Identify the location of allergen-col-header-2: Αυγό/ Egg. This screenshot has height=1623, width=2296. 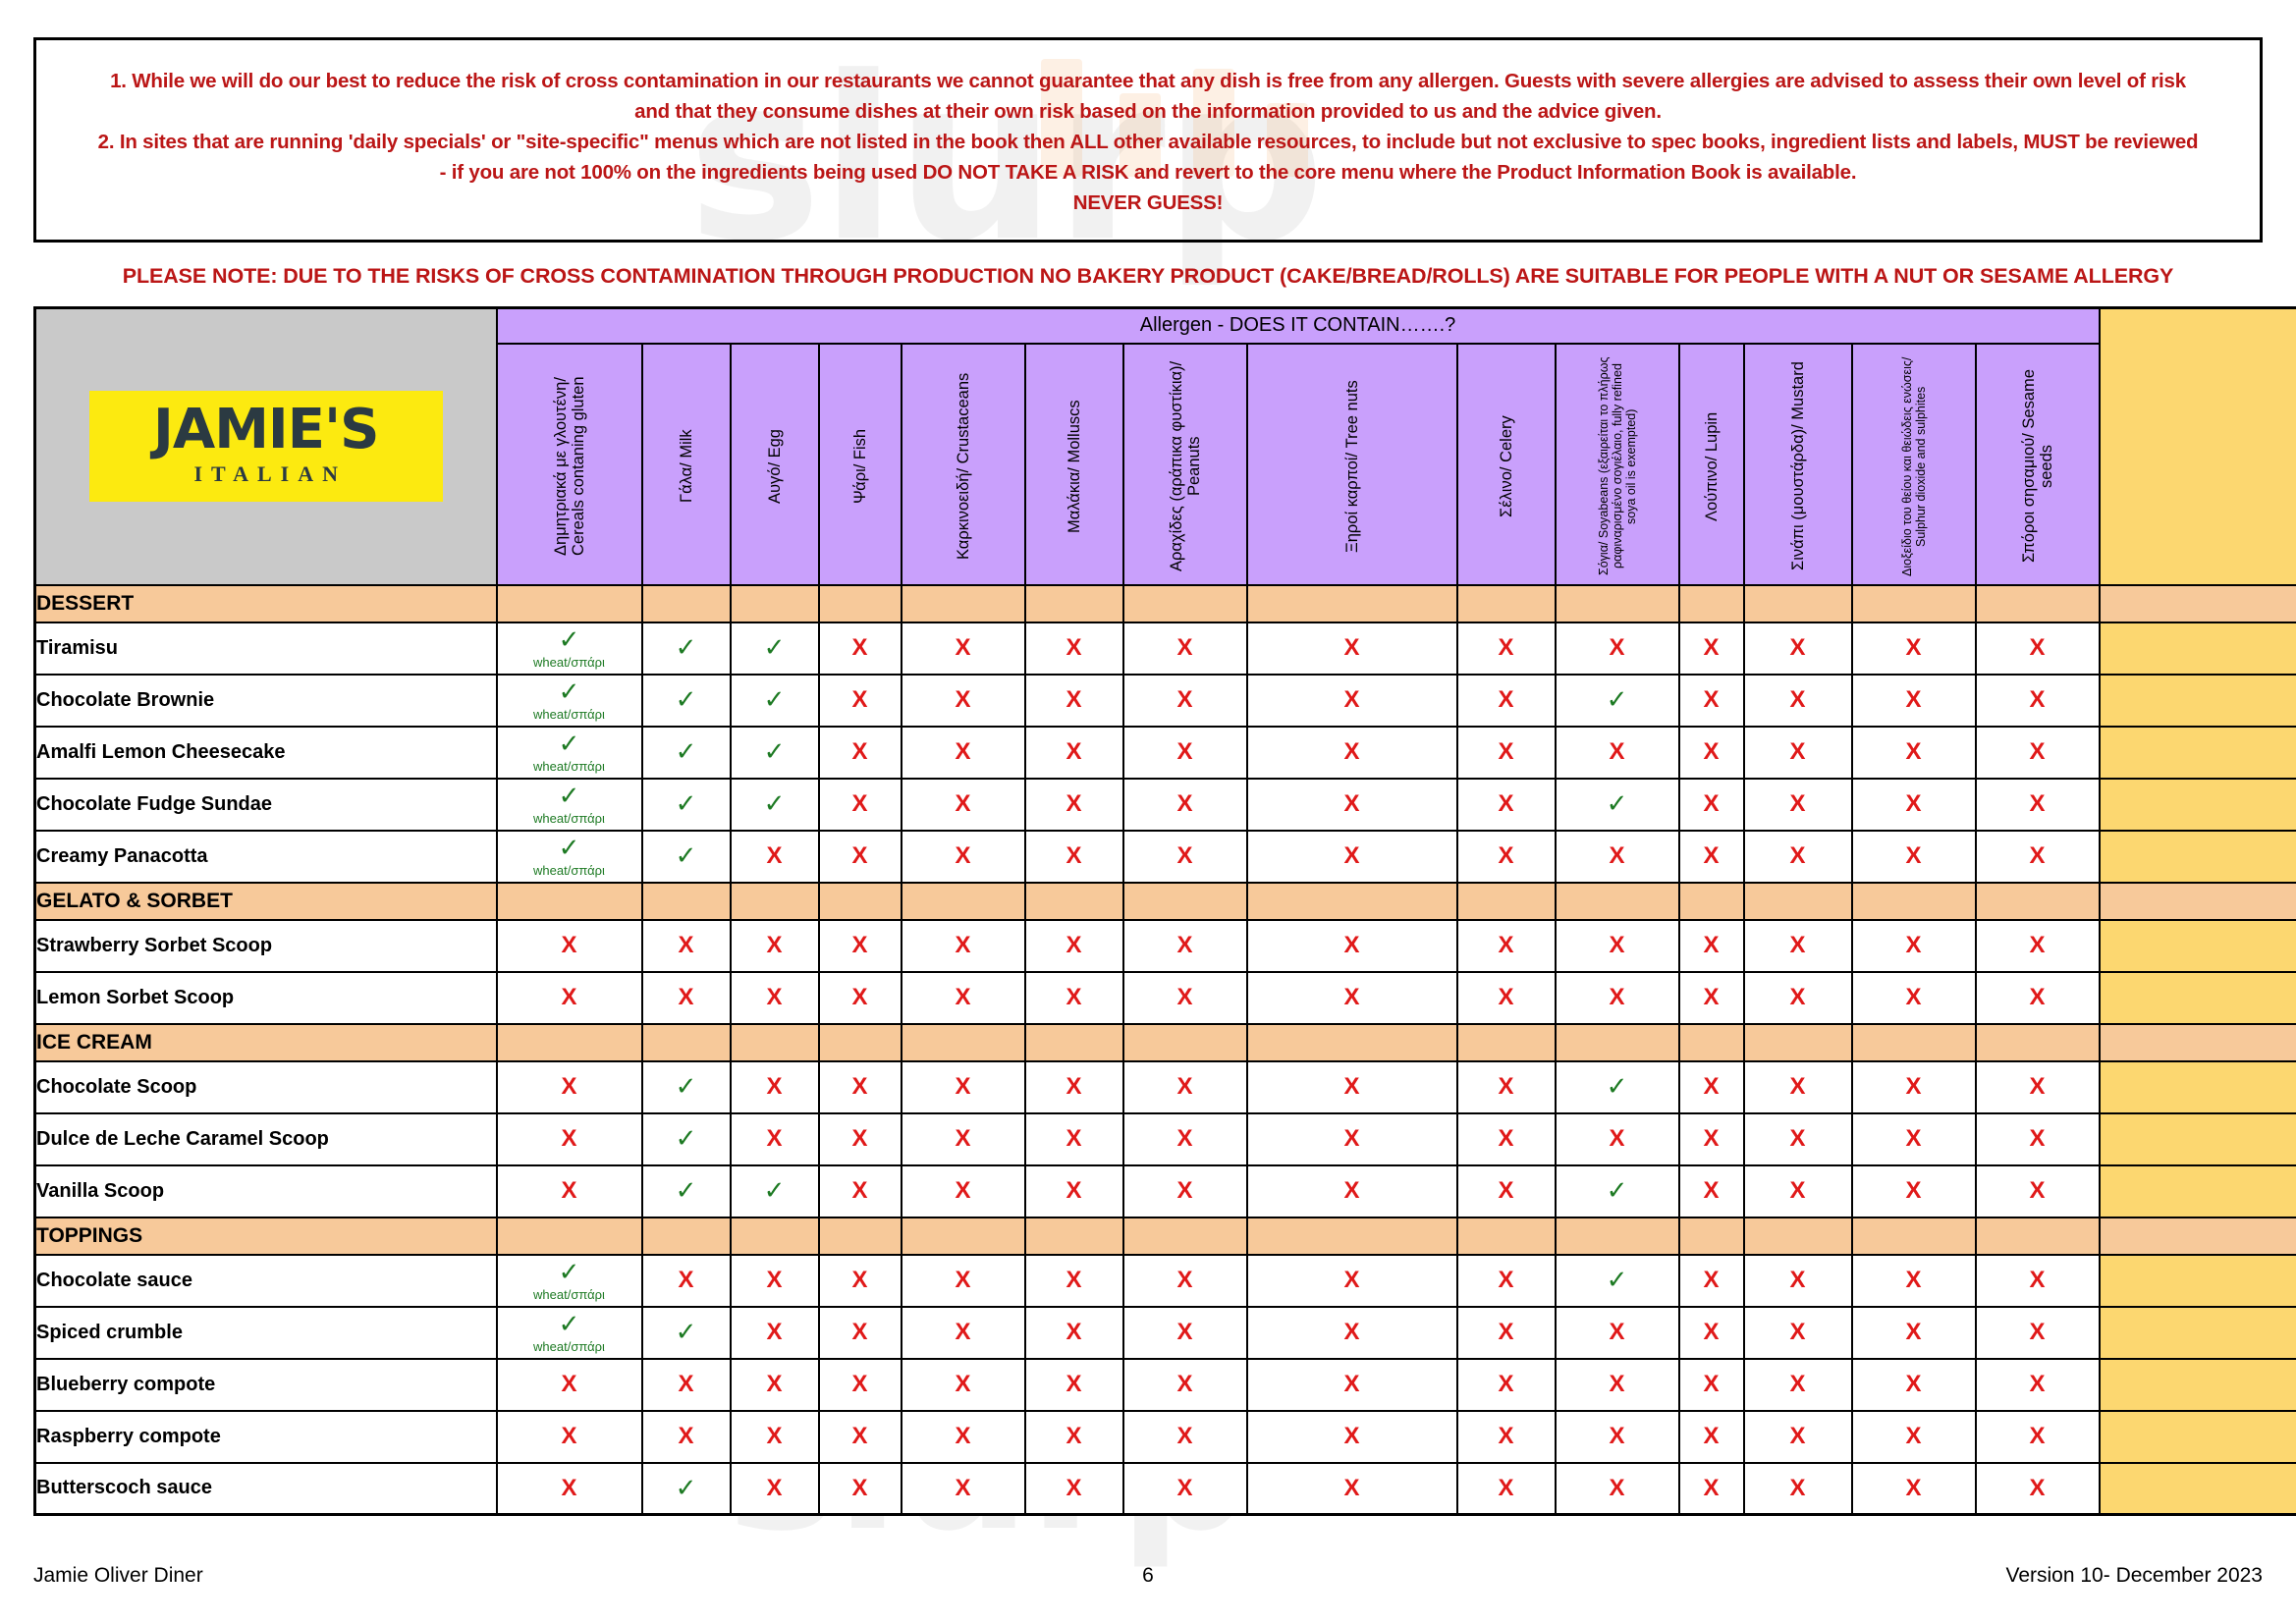
(774, 464).